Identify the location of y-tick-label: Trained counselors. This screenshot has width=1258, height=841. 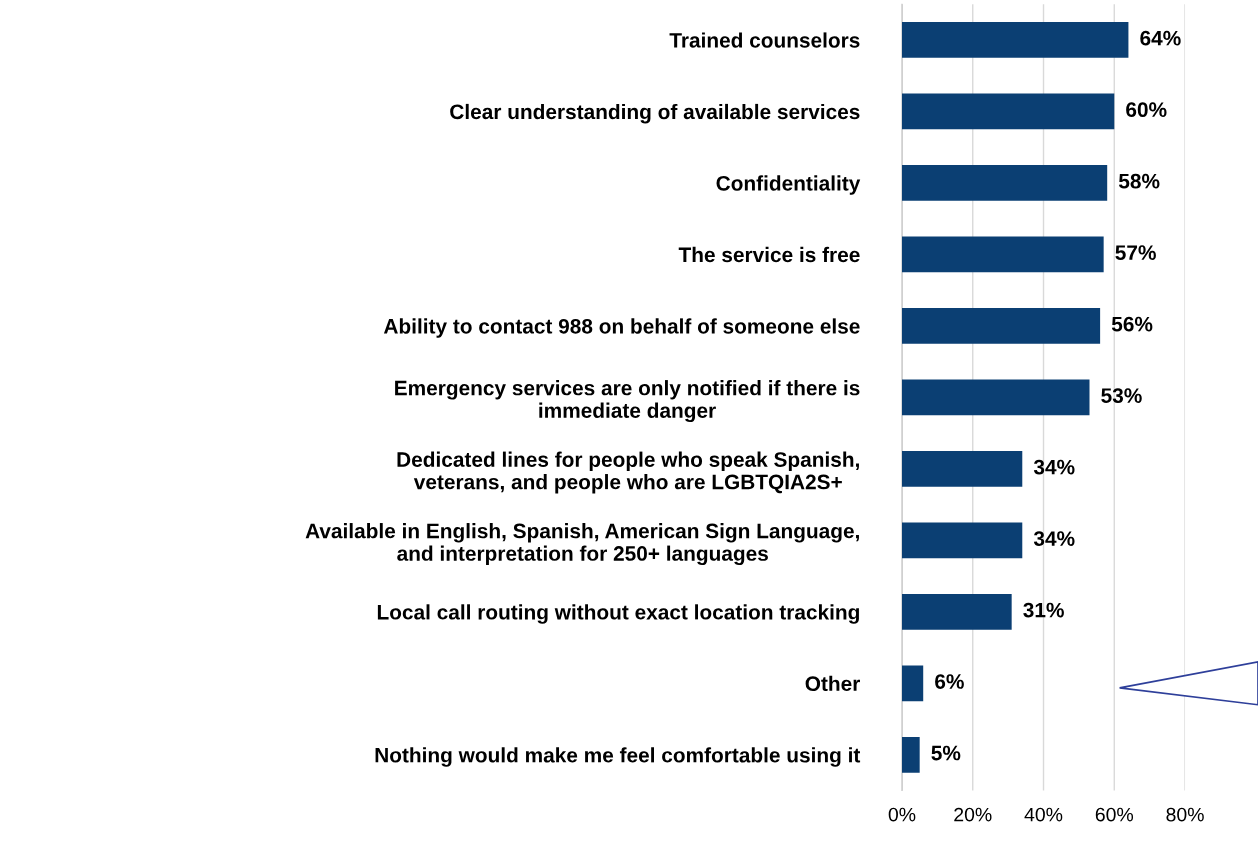
(764, 40).